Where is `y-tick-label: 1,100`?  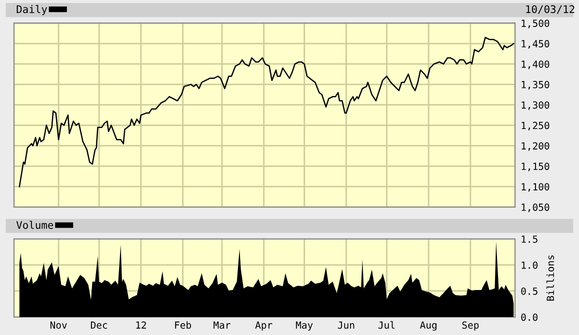
y-tick-label: 1,100 is located at coordinates (536, 187).